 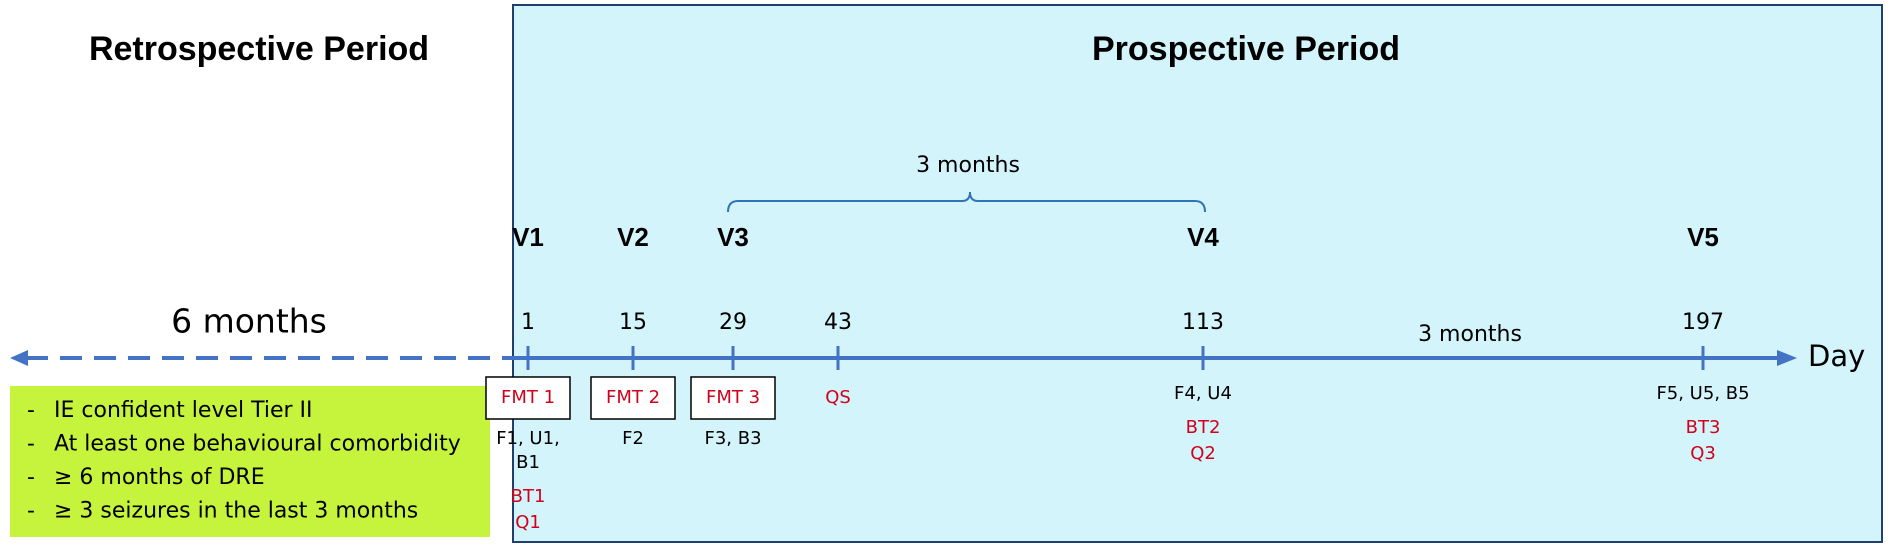 What do you see at coordinates (1703, 453) in the screenshot?
I see `questionnaire: Q3` at bounding box center [1703, 453].